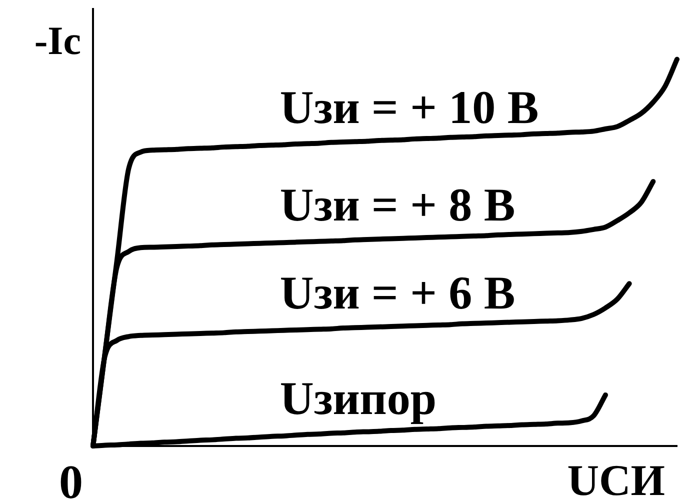  I want to click on series-label: Uзипор, so click(358, 399).